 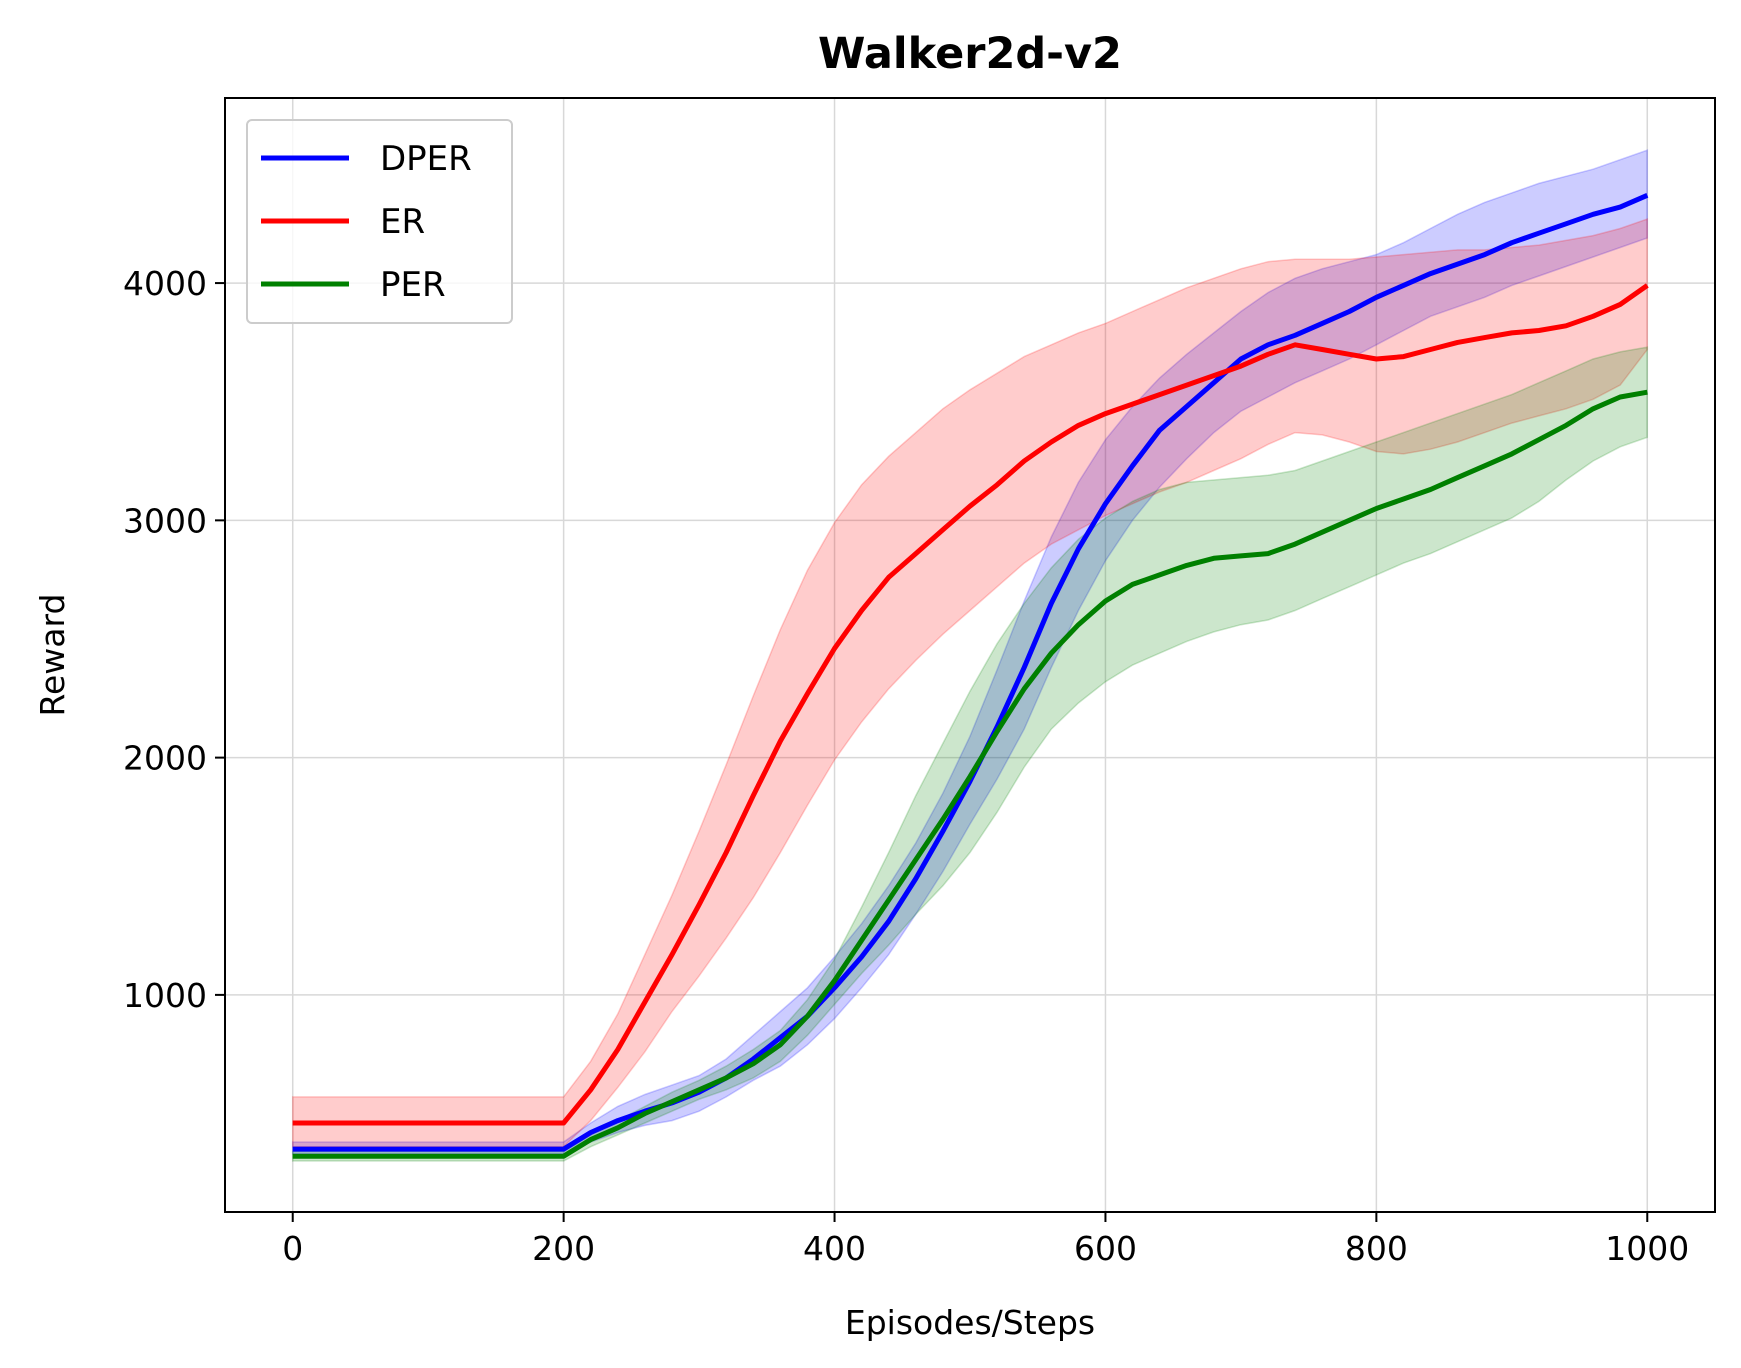 I want to click on legend-box, so click(x=379, y=221).